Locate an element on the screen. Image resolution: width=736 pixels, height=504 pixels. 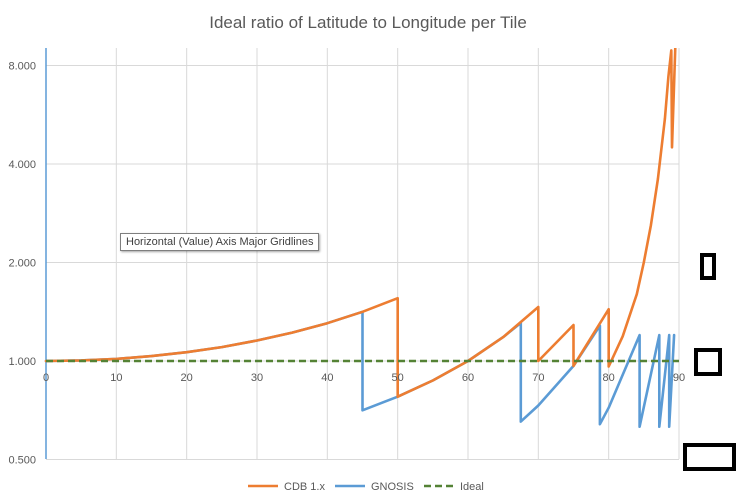
x-tick-label: 60 is located at coordinates (468, 378).